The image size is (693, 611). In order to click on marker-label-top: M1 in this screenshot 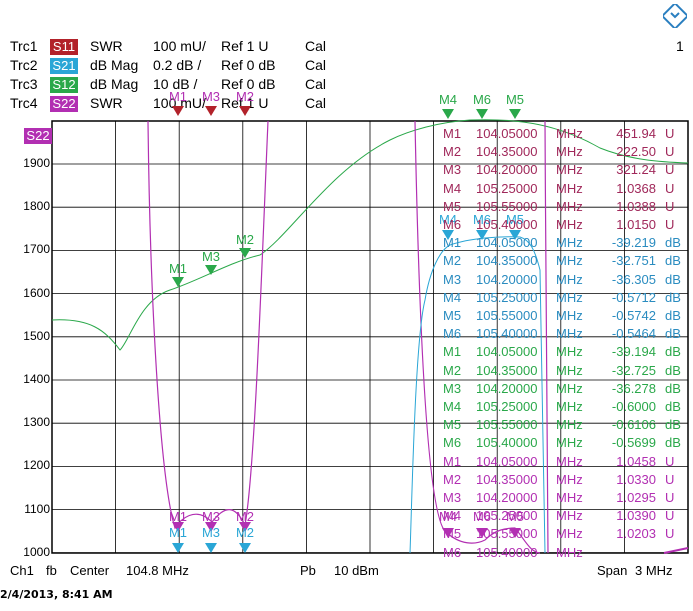, I will do `click(178, 96)`.